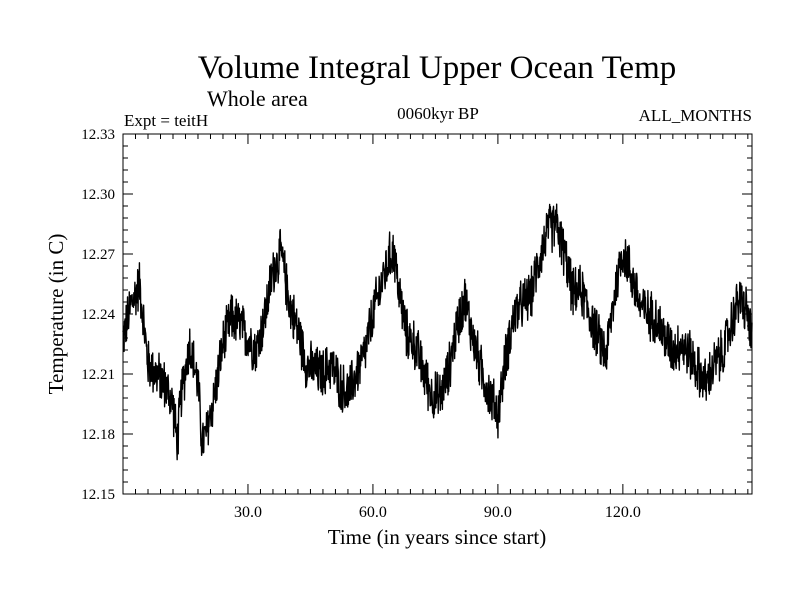 The height and width of the screenshot is (600, 800). What do you see at coordinates (98, 435) in the screenshot?
I see `y-tick-label: 12.18` at bounding box center [98, 435].